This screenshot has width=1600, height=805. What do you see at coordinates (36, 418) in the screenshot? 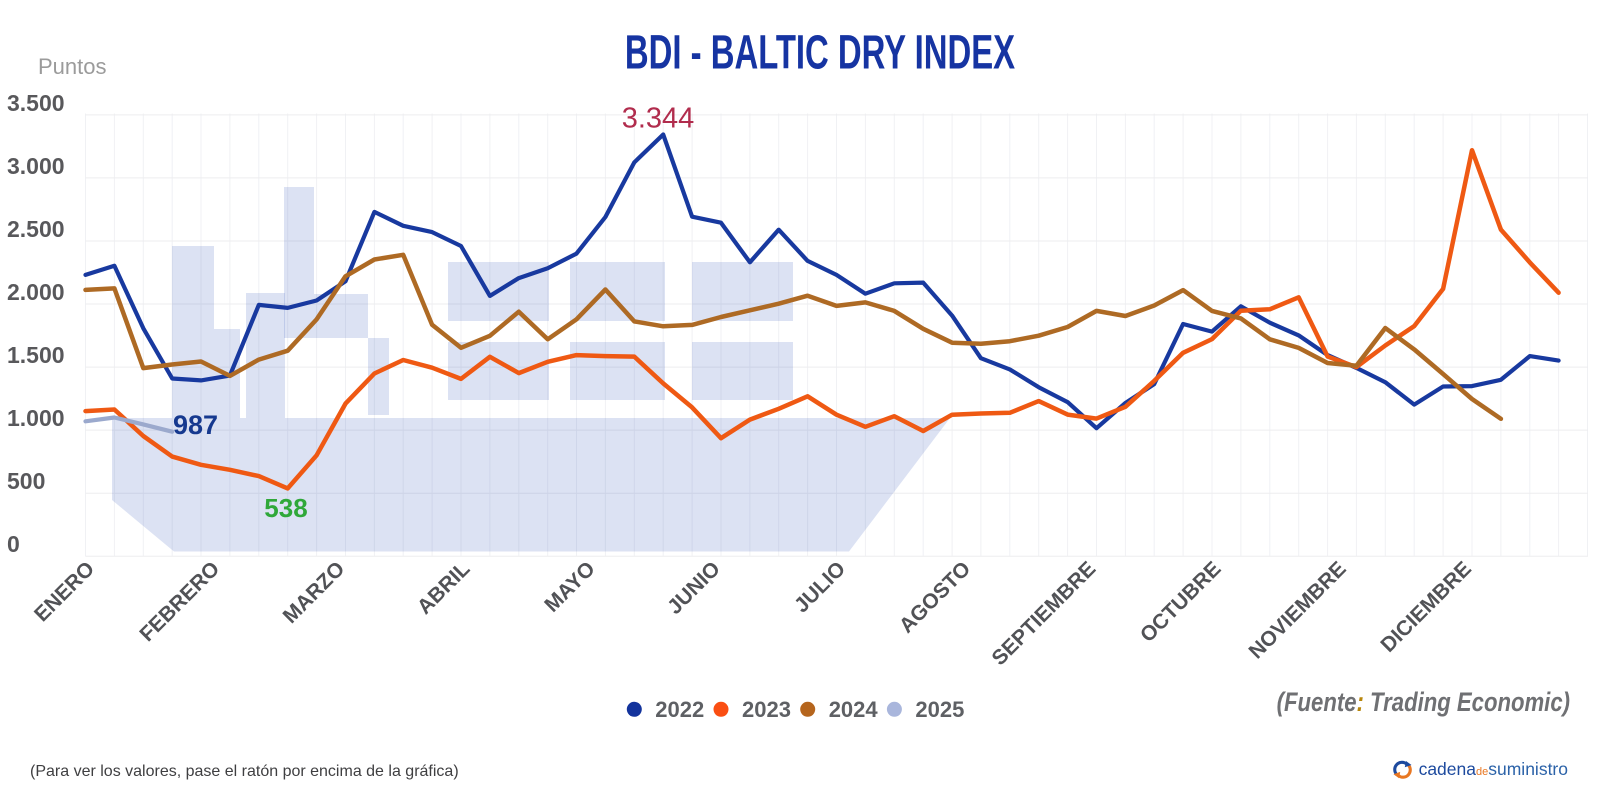
I see `svg-text: 1.000` at bounding box center [36, 418].